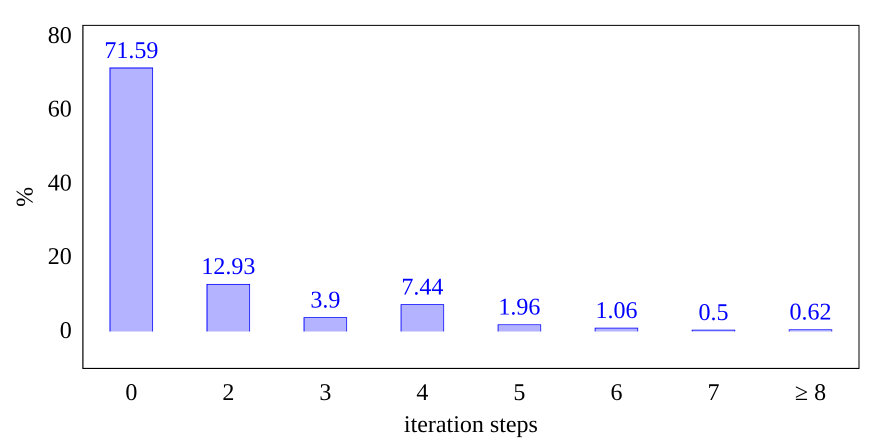  What do you see at coordinates (810, 393) in the screenshot?
I see `x-tick-label: ≥ 8` at bounding box center [810, 393].